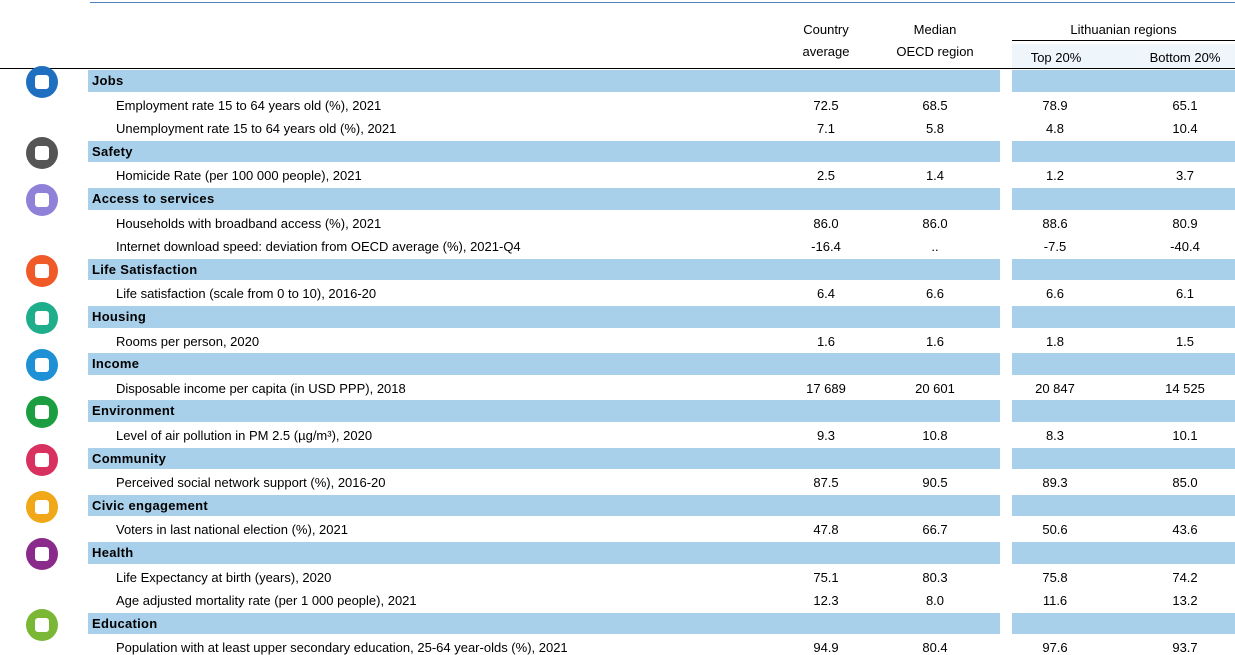  I want to click on cell-value: 13.2, so click(1185, 601).